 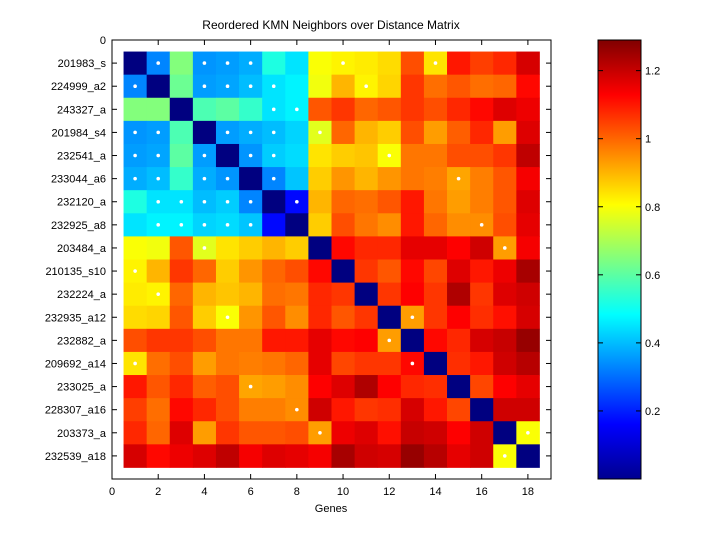 I want to click on row-label: 228307_a16, so click(x=75, y=411).